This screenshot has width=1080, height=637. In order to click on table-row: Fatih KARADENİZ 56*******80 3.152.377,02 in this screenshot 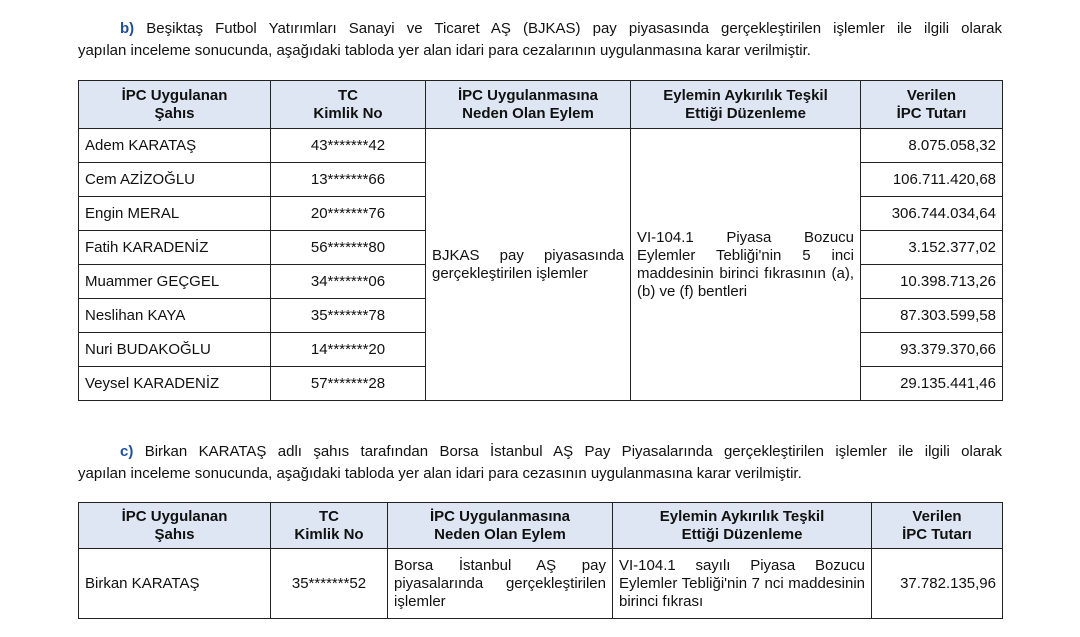, I will do `click(540, 247)`.